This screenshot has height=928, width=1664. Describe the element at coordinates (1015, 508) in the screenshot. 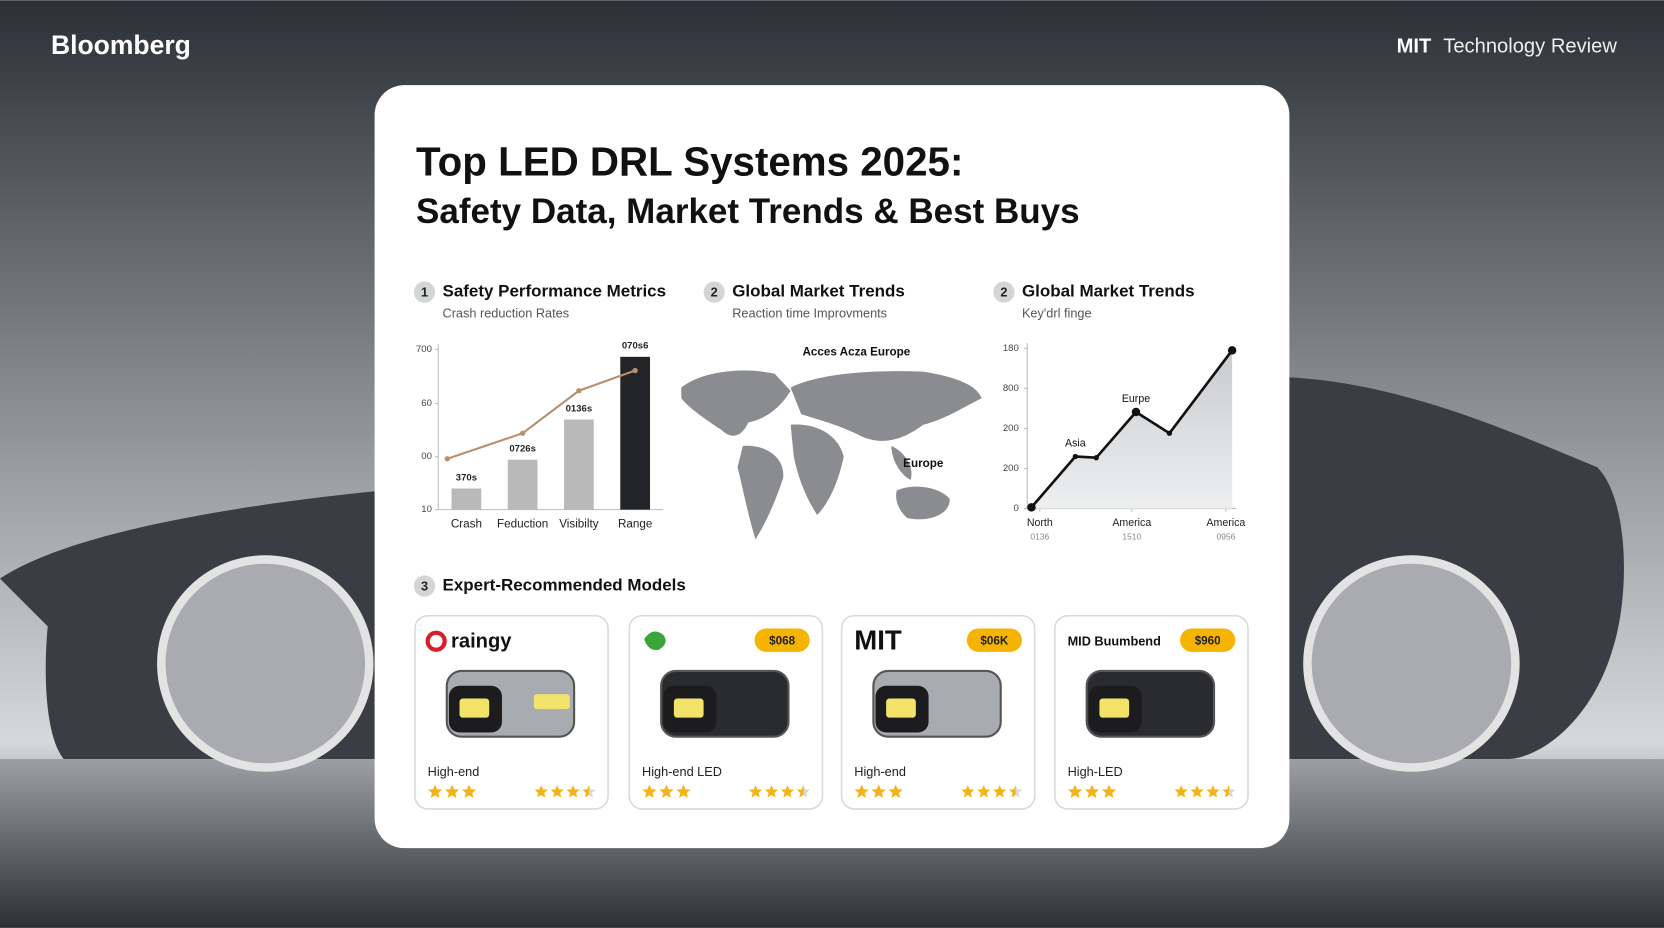

I see `y-tick-label: 0` at that location.